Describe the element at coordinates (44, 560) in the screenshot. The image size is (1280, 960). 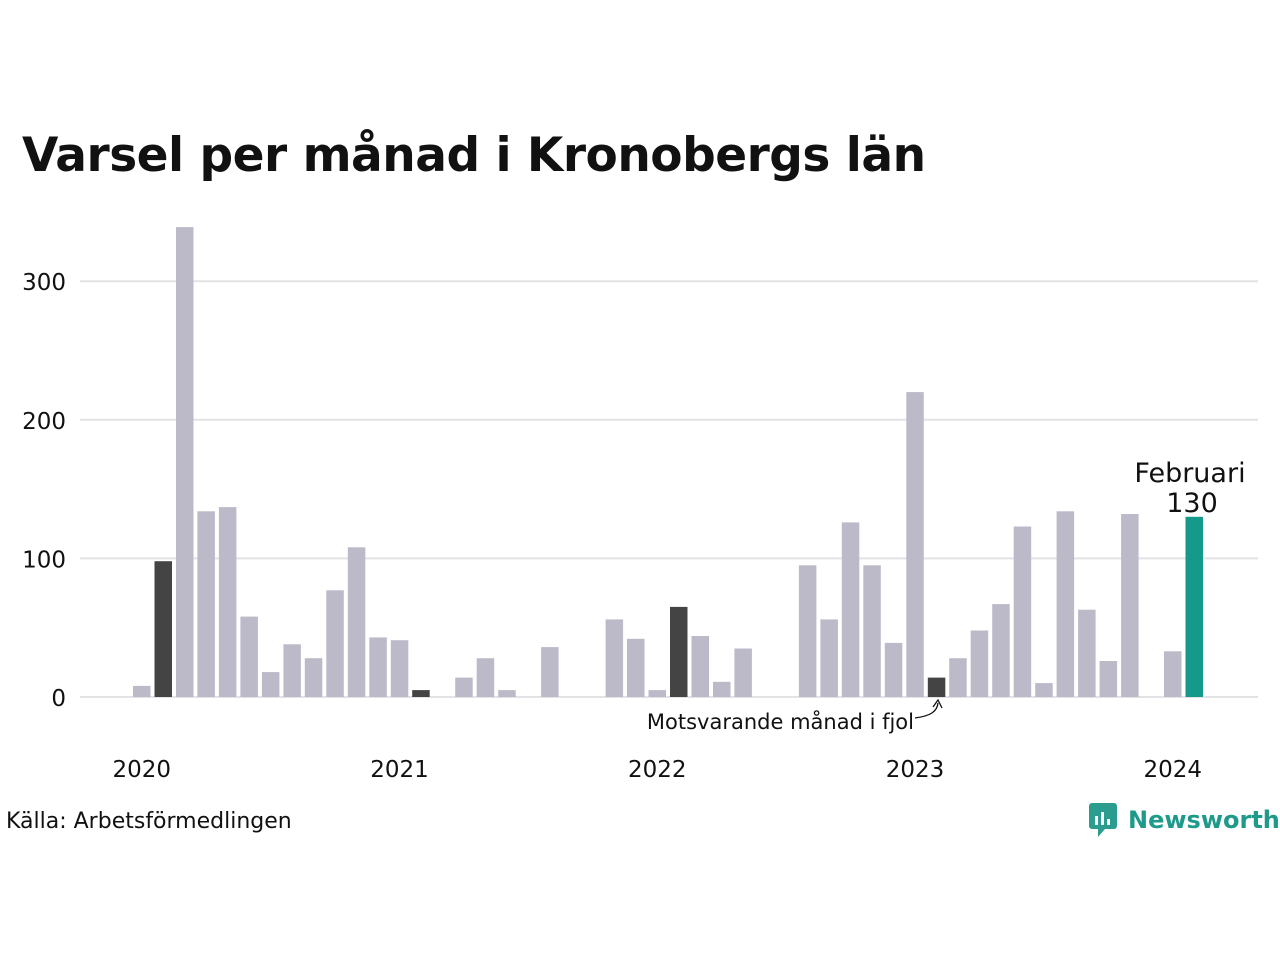
I see `y-tick-label: 100` at that location.